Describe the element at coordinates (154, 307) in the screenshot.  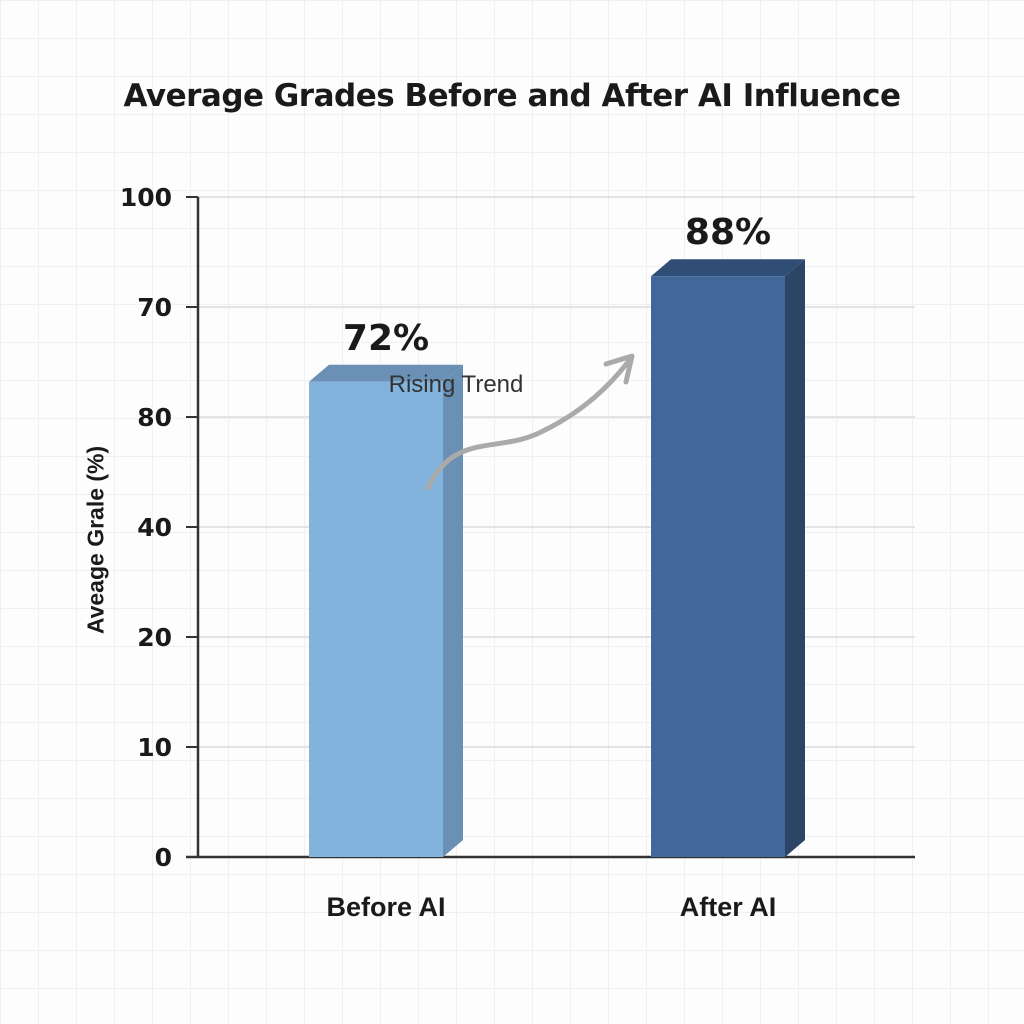
I see `y-tick-label: 70` at that location.